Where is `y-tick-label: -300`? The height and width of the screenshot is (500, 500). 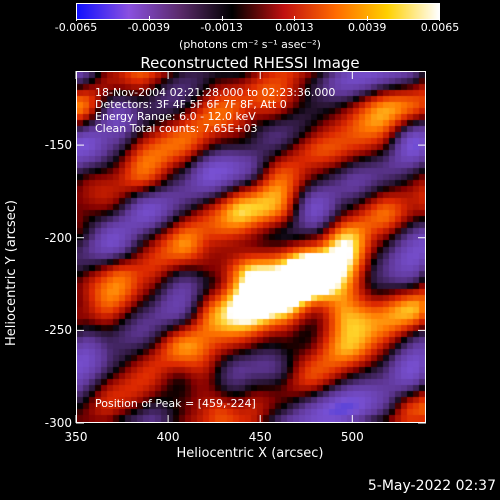
y-tick-label: -300 is located at coordinates (58, 423).